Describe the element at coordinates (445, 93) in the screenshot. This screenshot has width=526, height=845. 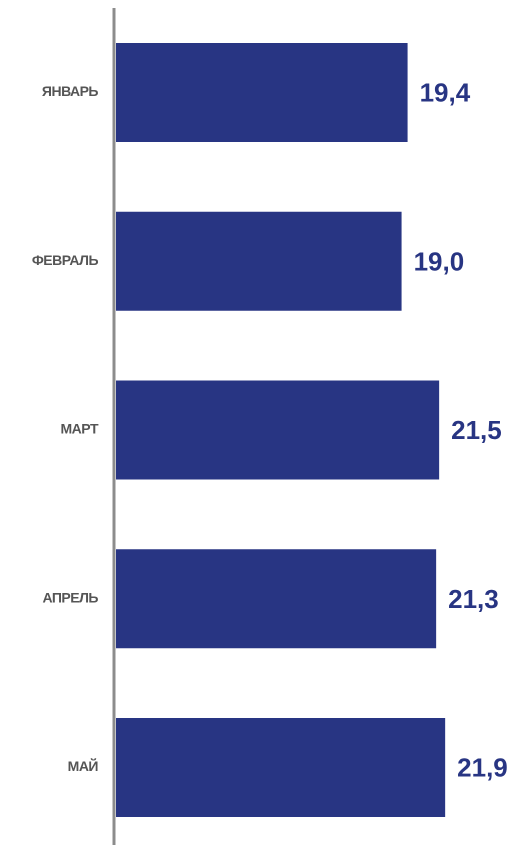
I see `value-label-1: 19,4` at that location.